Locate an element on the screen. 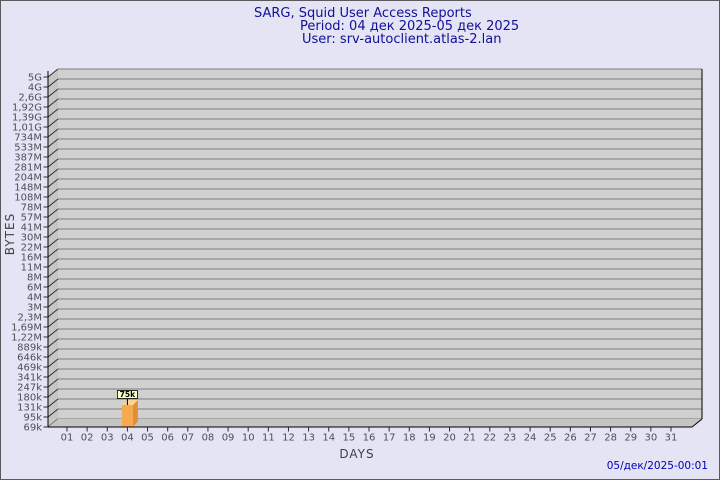 The width and height of the screenshot is (720, 480). svg-text: 19 is located at coordinates (429, 438).